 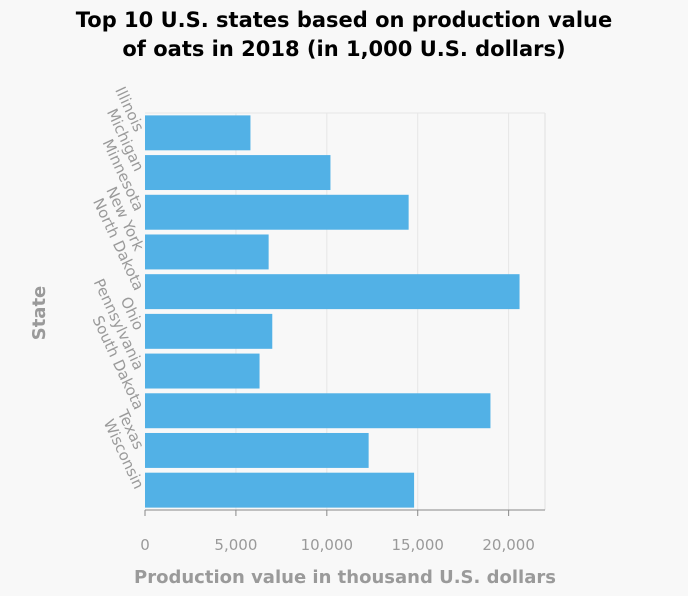 I want to click on x-tick-label: 20,000, so click(x=508, y=545).